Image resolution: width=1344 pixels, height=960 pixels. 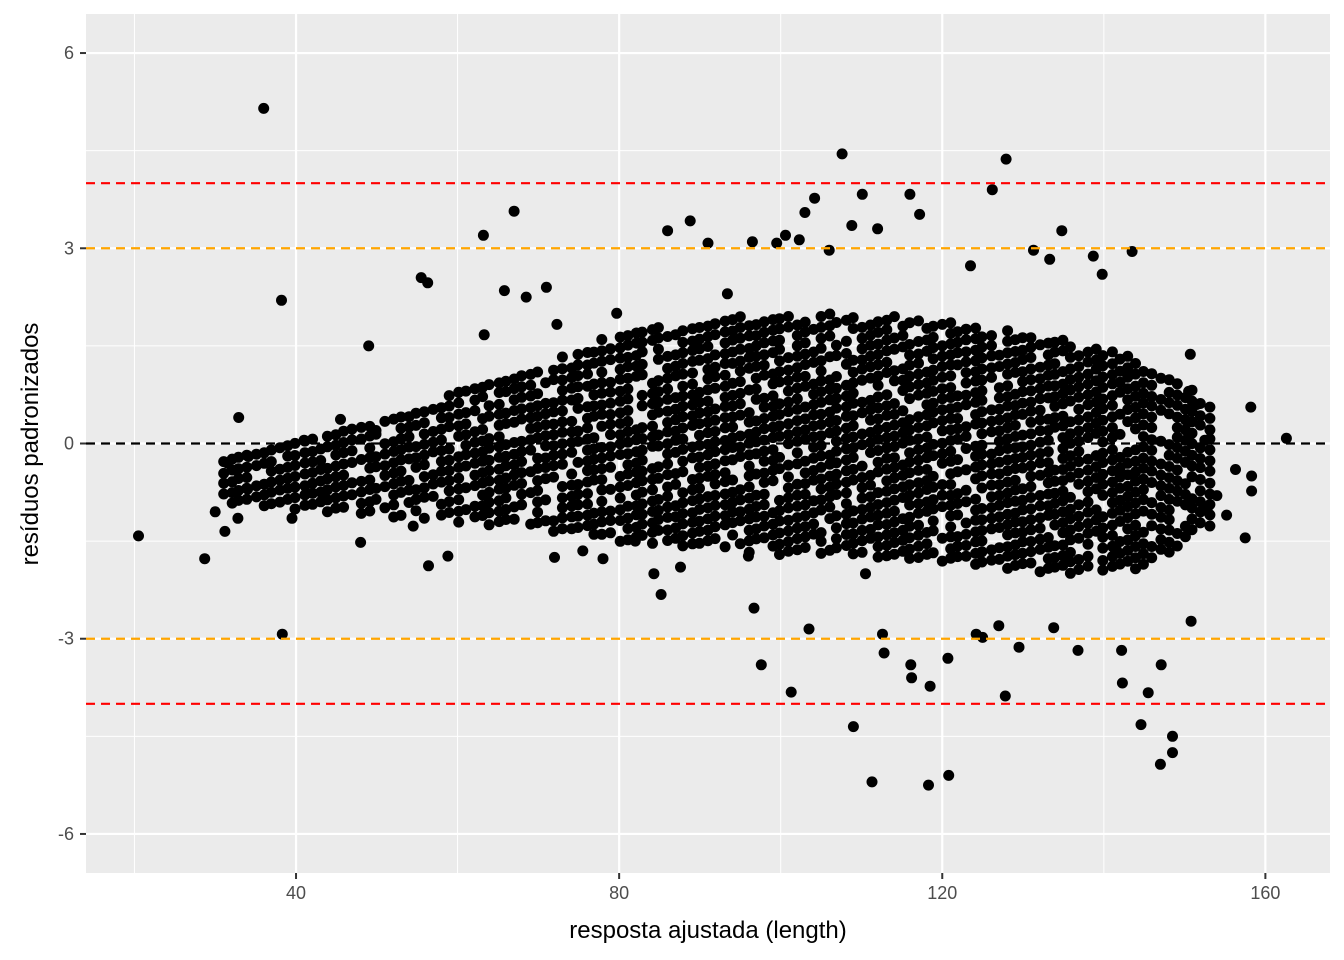 What do you see at coordinates (66, 834) in the screenshot?
I see `y-tick-label: -6` at bounding box center [66, 834].